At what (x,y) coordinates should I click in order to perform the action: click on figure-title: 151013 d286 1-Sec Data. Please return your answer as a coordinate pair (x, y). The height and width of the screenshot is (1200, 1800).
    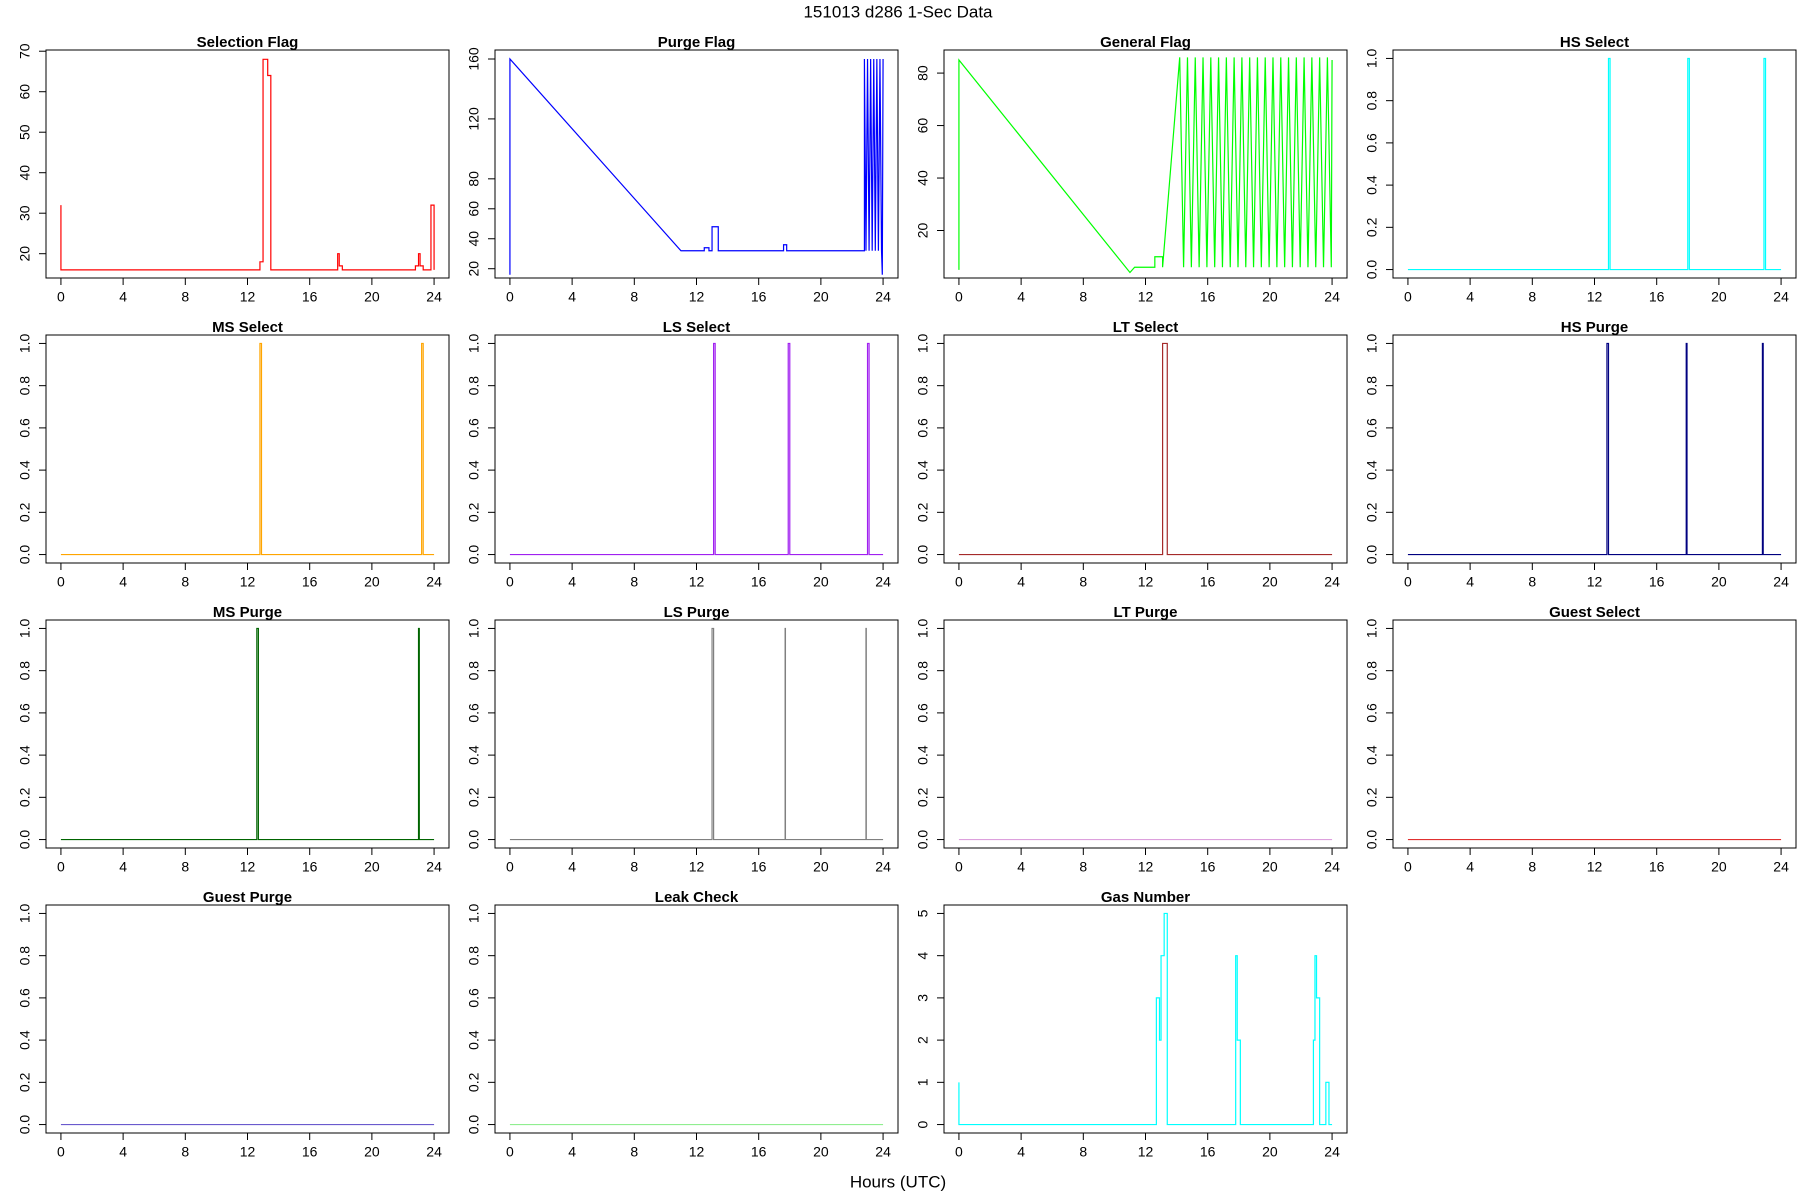
    Looking at the image, I should click on (898, 11).